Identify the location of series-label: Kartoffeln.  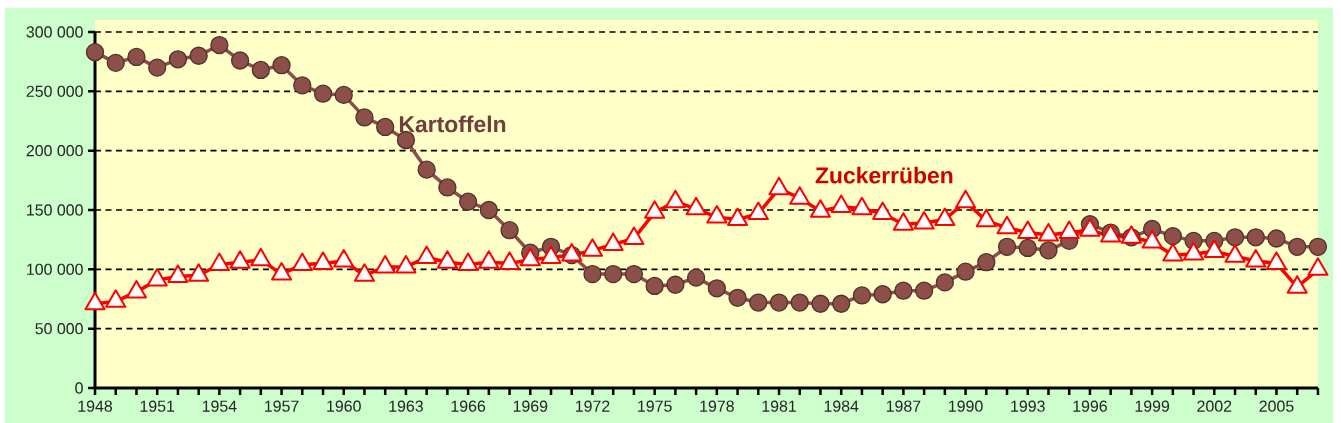
(452, 124).